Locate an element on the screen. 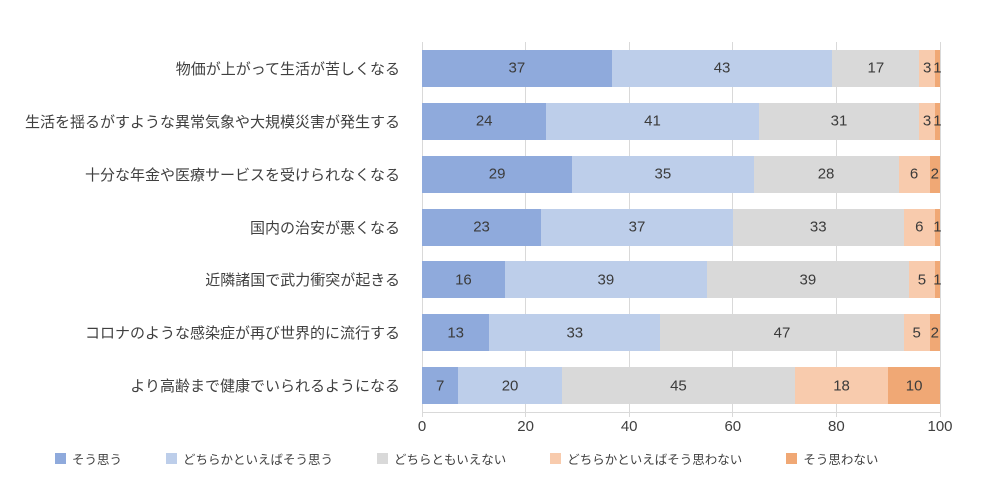 This screenshot has width=1000, height=487. value-label: 31 is located at coordinates (839, 121).